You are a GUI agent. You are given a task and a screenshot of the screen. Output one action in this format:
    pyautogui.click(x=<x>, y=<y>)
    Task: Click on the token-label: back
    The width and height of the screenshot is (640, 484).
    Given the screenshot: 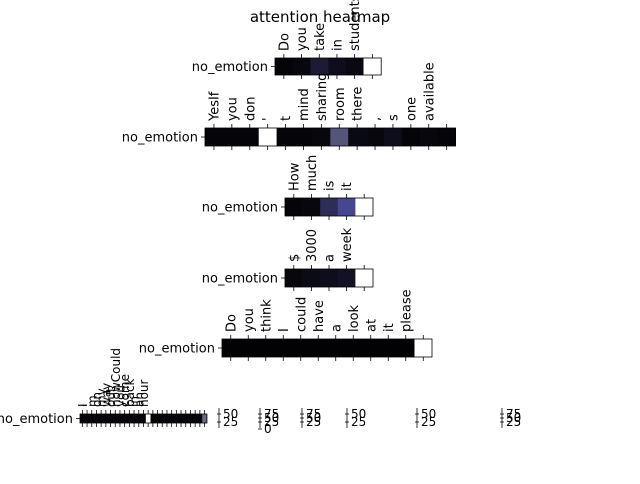 What is the action you would take?
    pyautogui.click(x=130, y=392)
    